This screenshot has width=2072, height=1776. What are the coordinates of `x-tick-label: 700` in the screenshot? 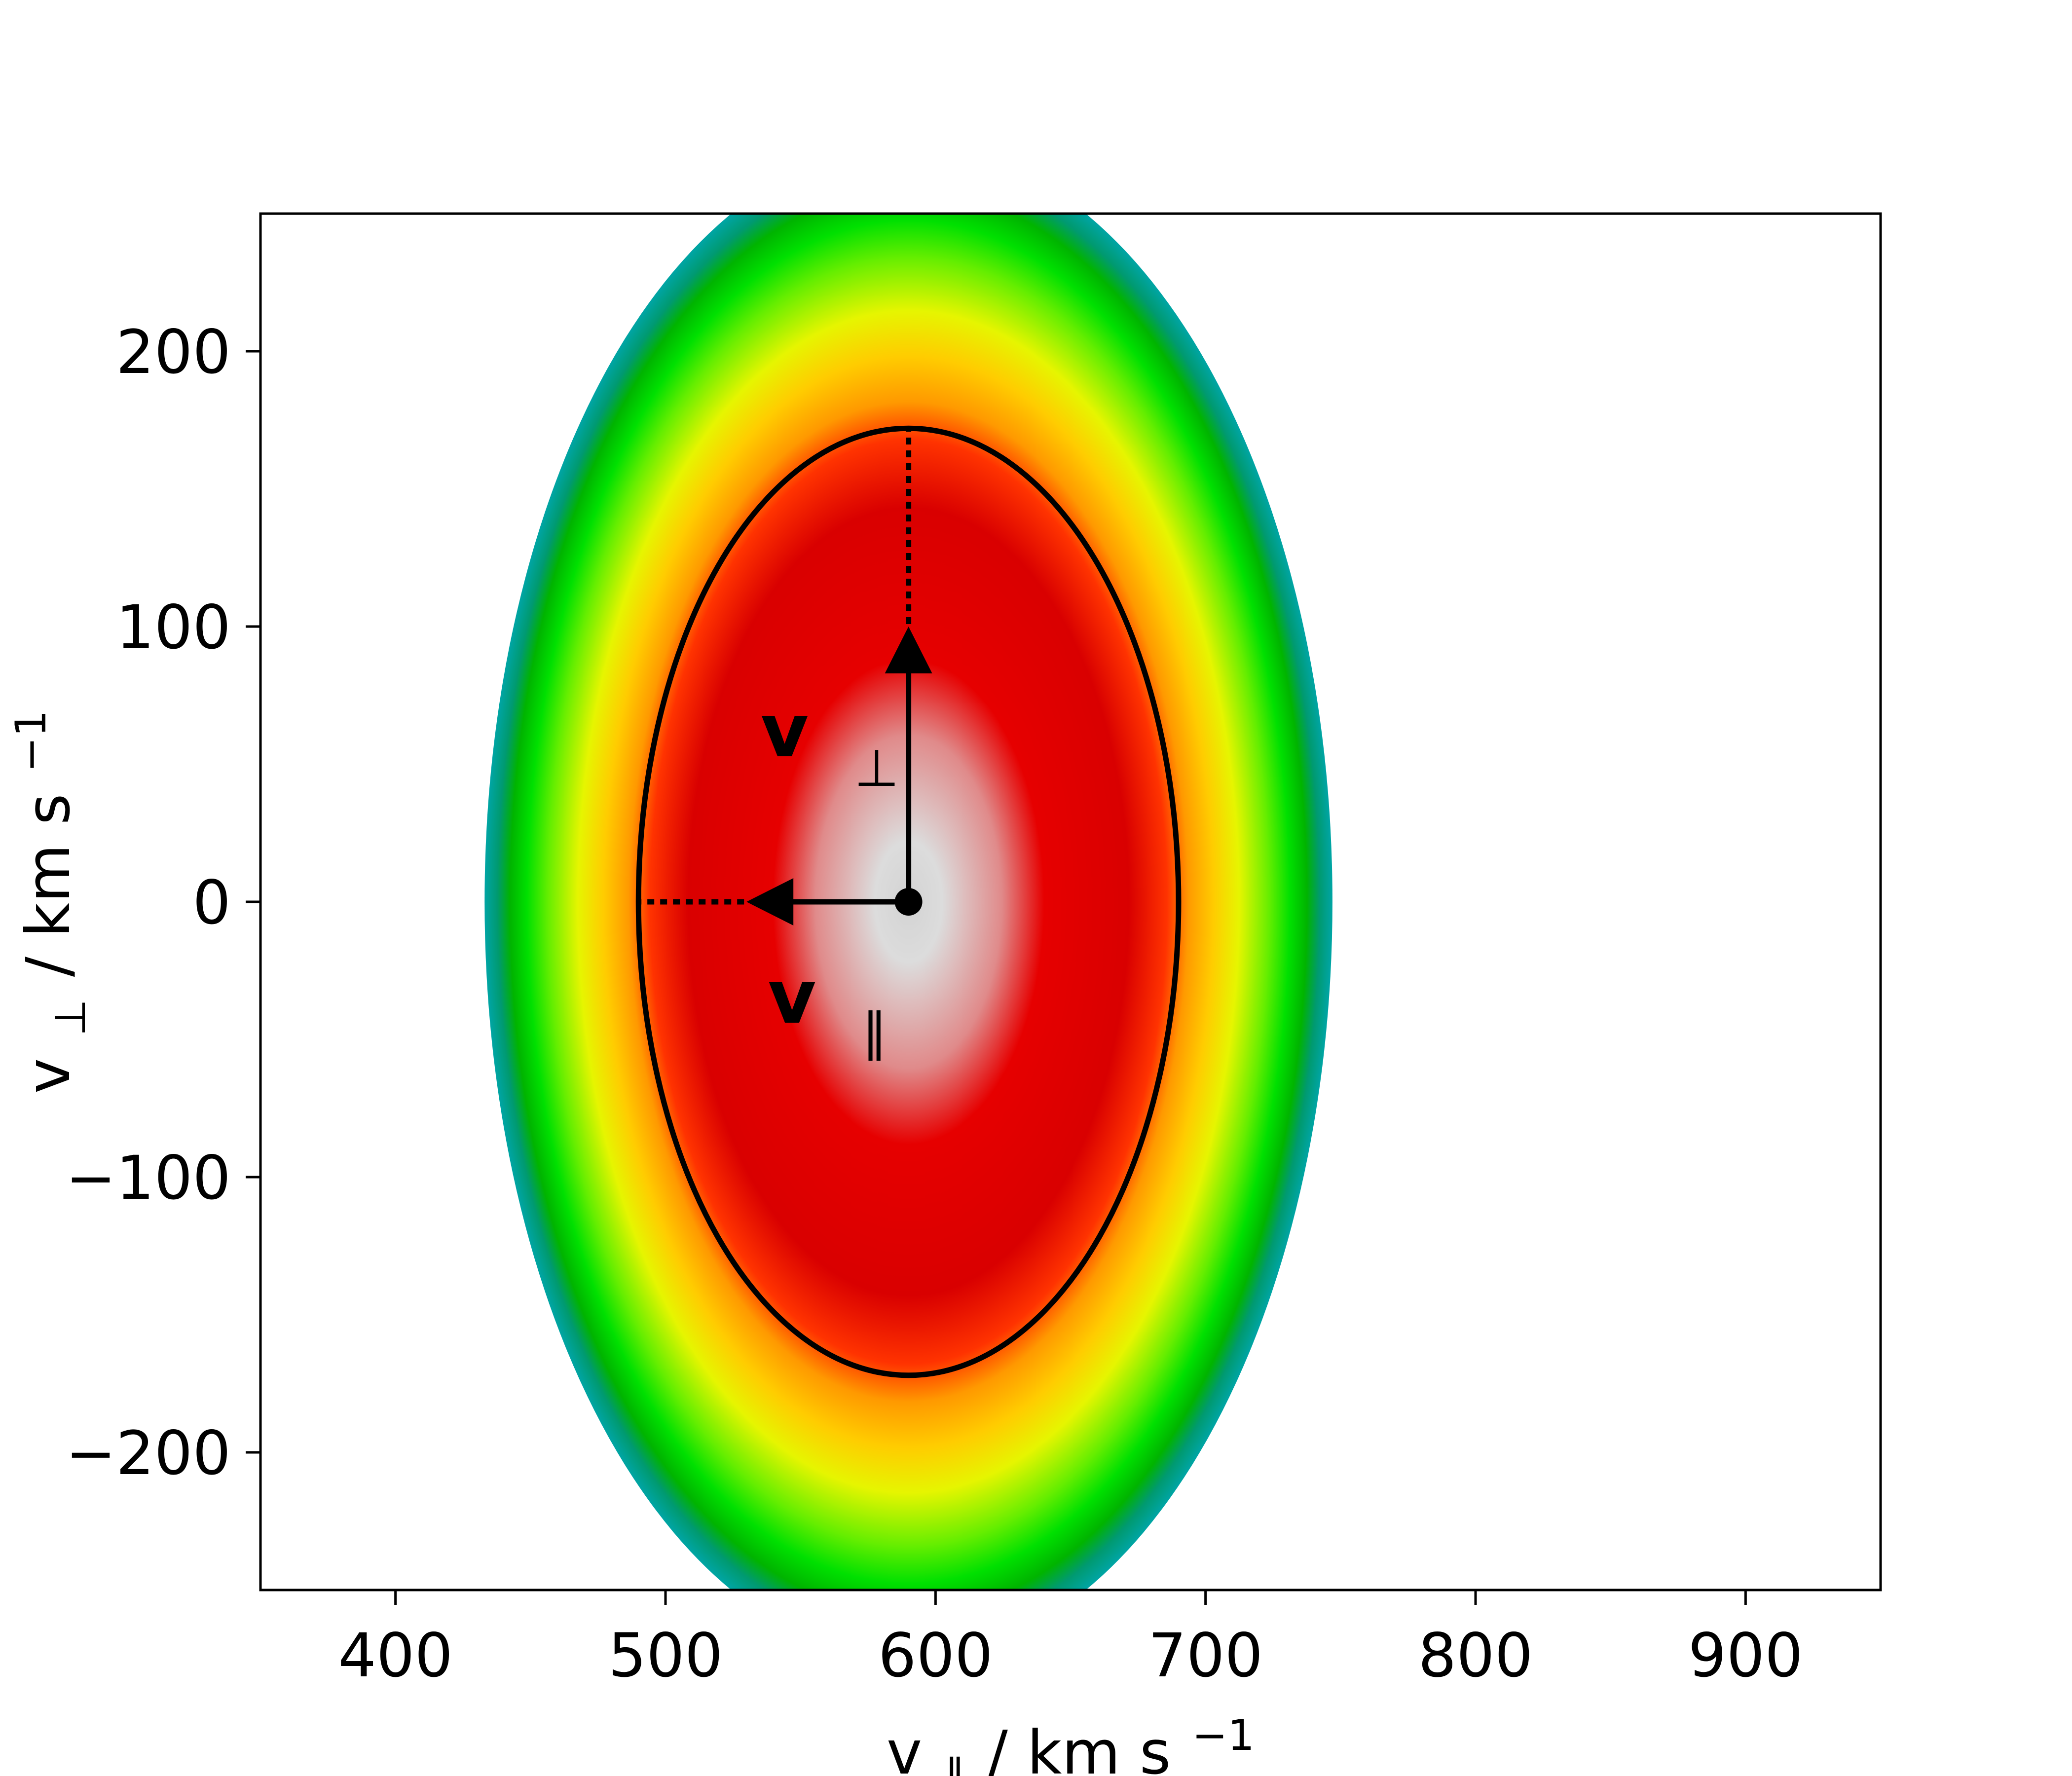 It's located at (1206, 1656).